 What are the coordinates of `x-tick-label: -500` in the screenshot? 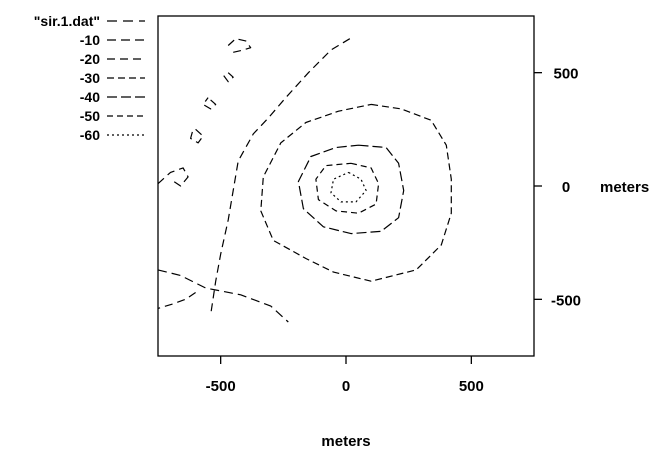 It's located at (221, 386).